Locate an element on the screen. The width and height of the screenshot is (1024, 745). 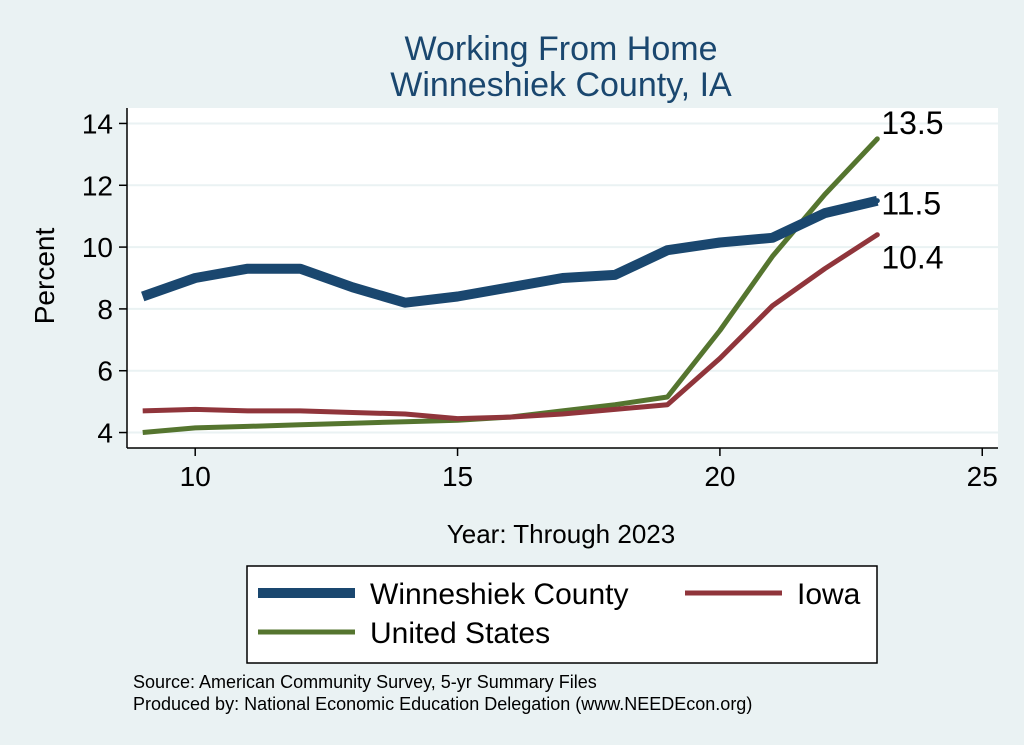
legend-box is located at coordinates (562, 614).